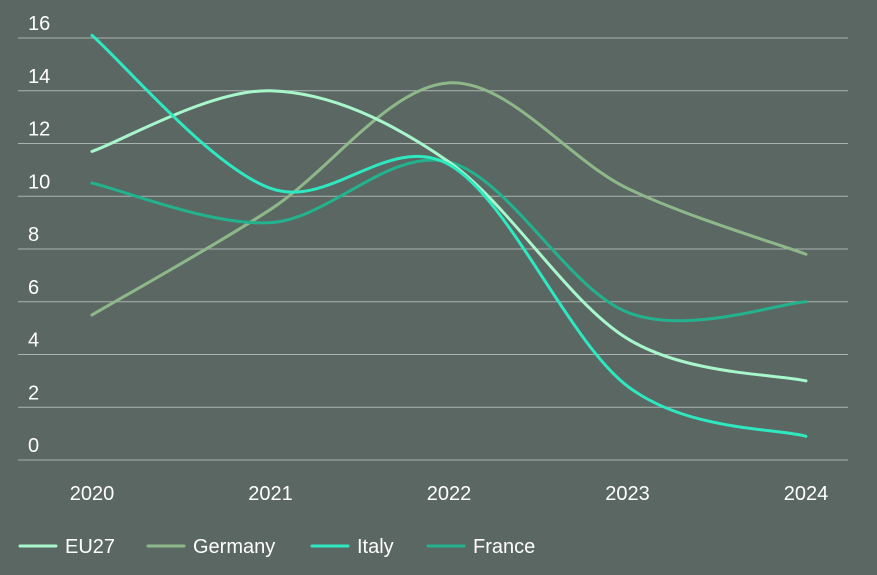 Image resolution: width=877 pixels, height=575 pixels. Describe the element at coordinates (39, 130) in the screenshot. I see `y-tick-label-12: 12` at that location.